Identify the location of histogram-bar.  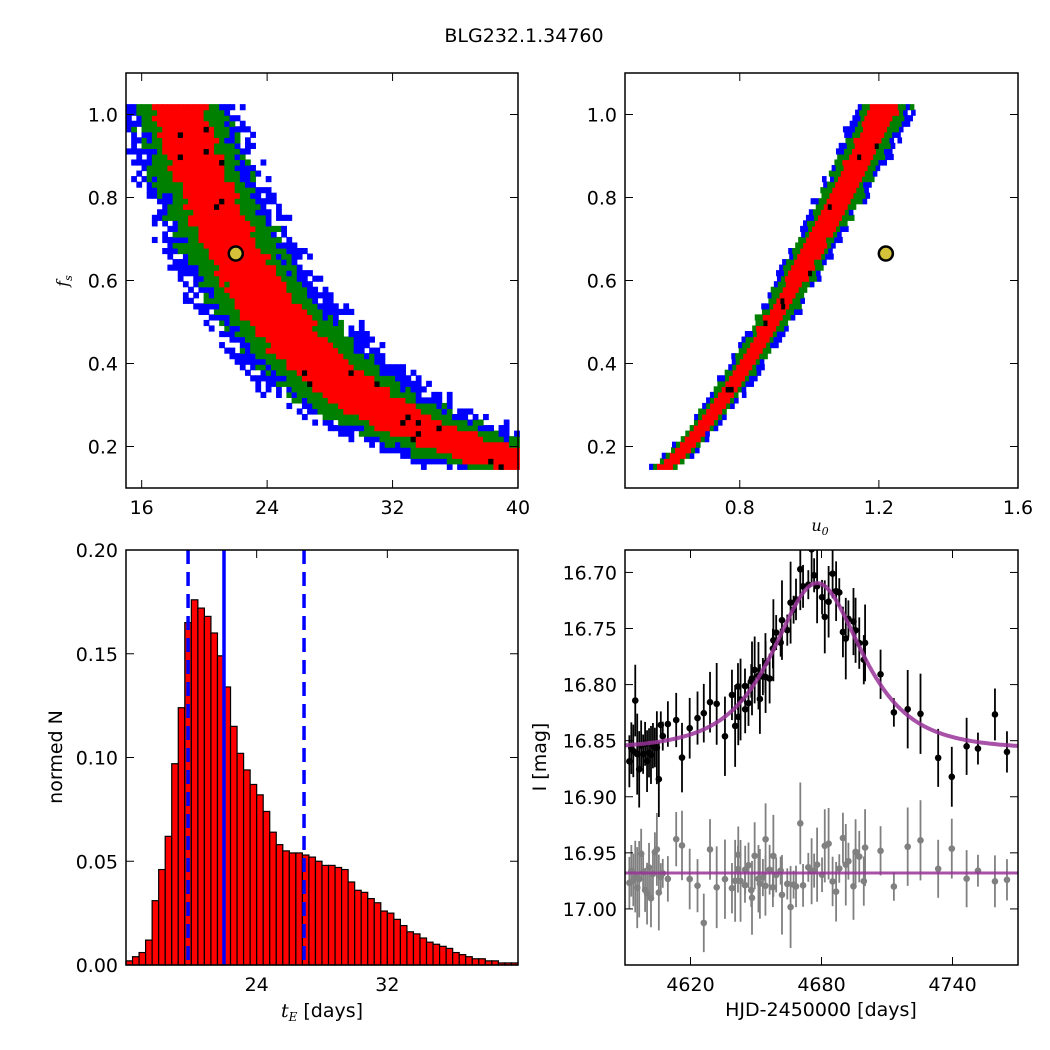
(325, 915).